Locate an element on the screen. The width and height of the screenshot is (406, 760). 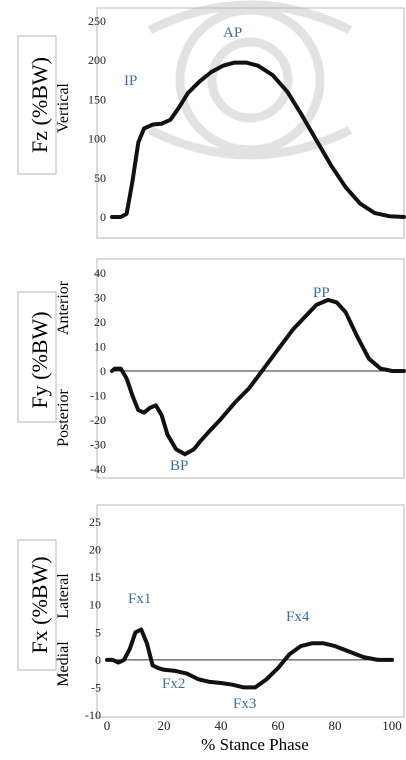
annotation-fx4: Fx4 is located at coordinates (298, 617).